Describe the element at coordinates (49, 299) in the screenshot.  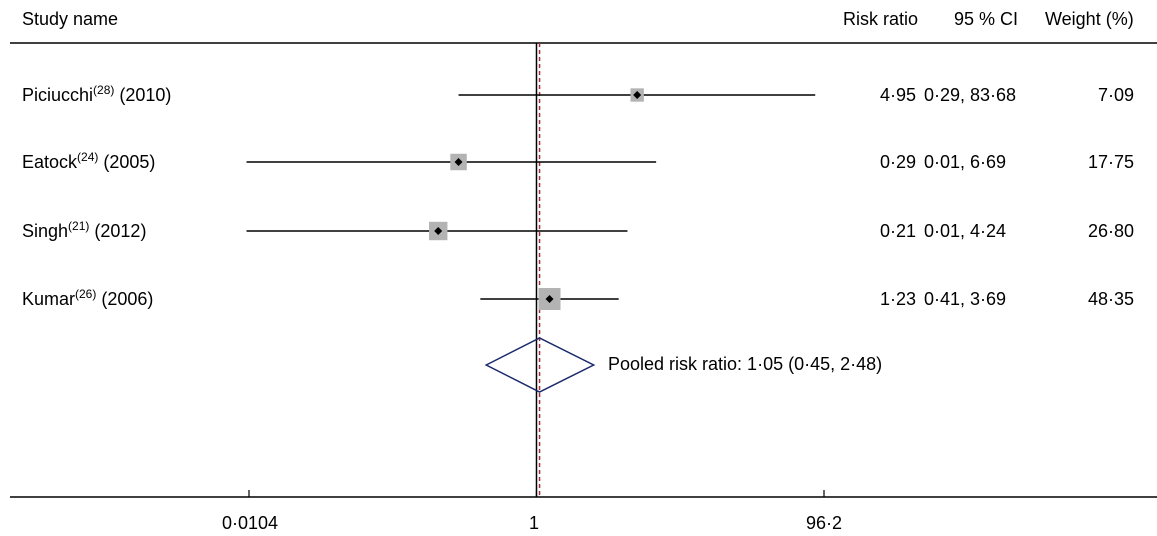
I see `study-name: Kumar` at that location.